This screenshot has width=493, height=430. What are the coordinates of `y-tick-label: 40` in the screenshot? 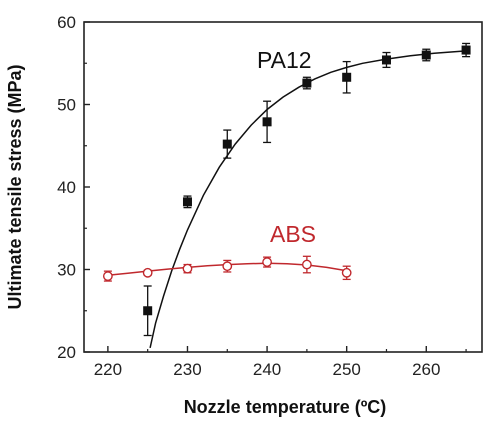 It's located at (66, 187).